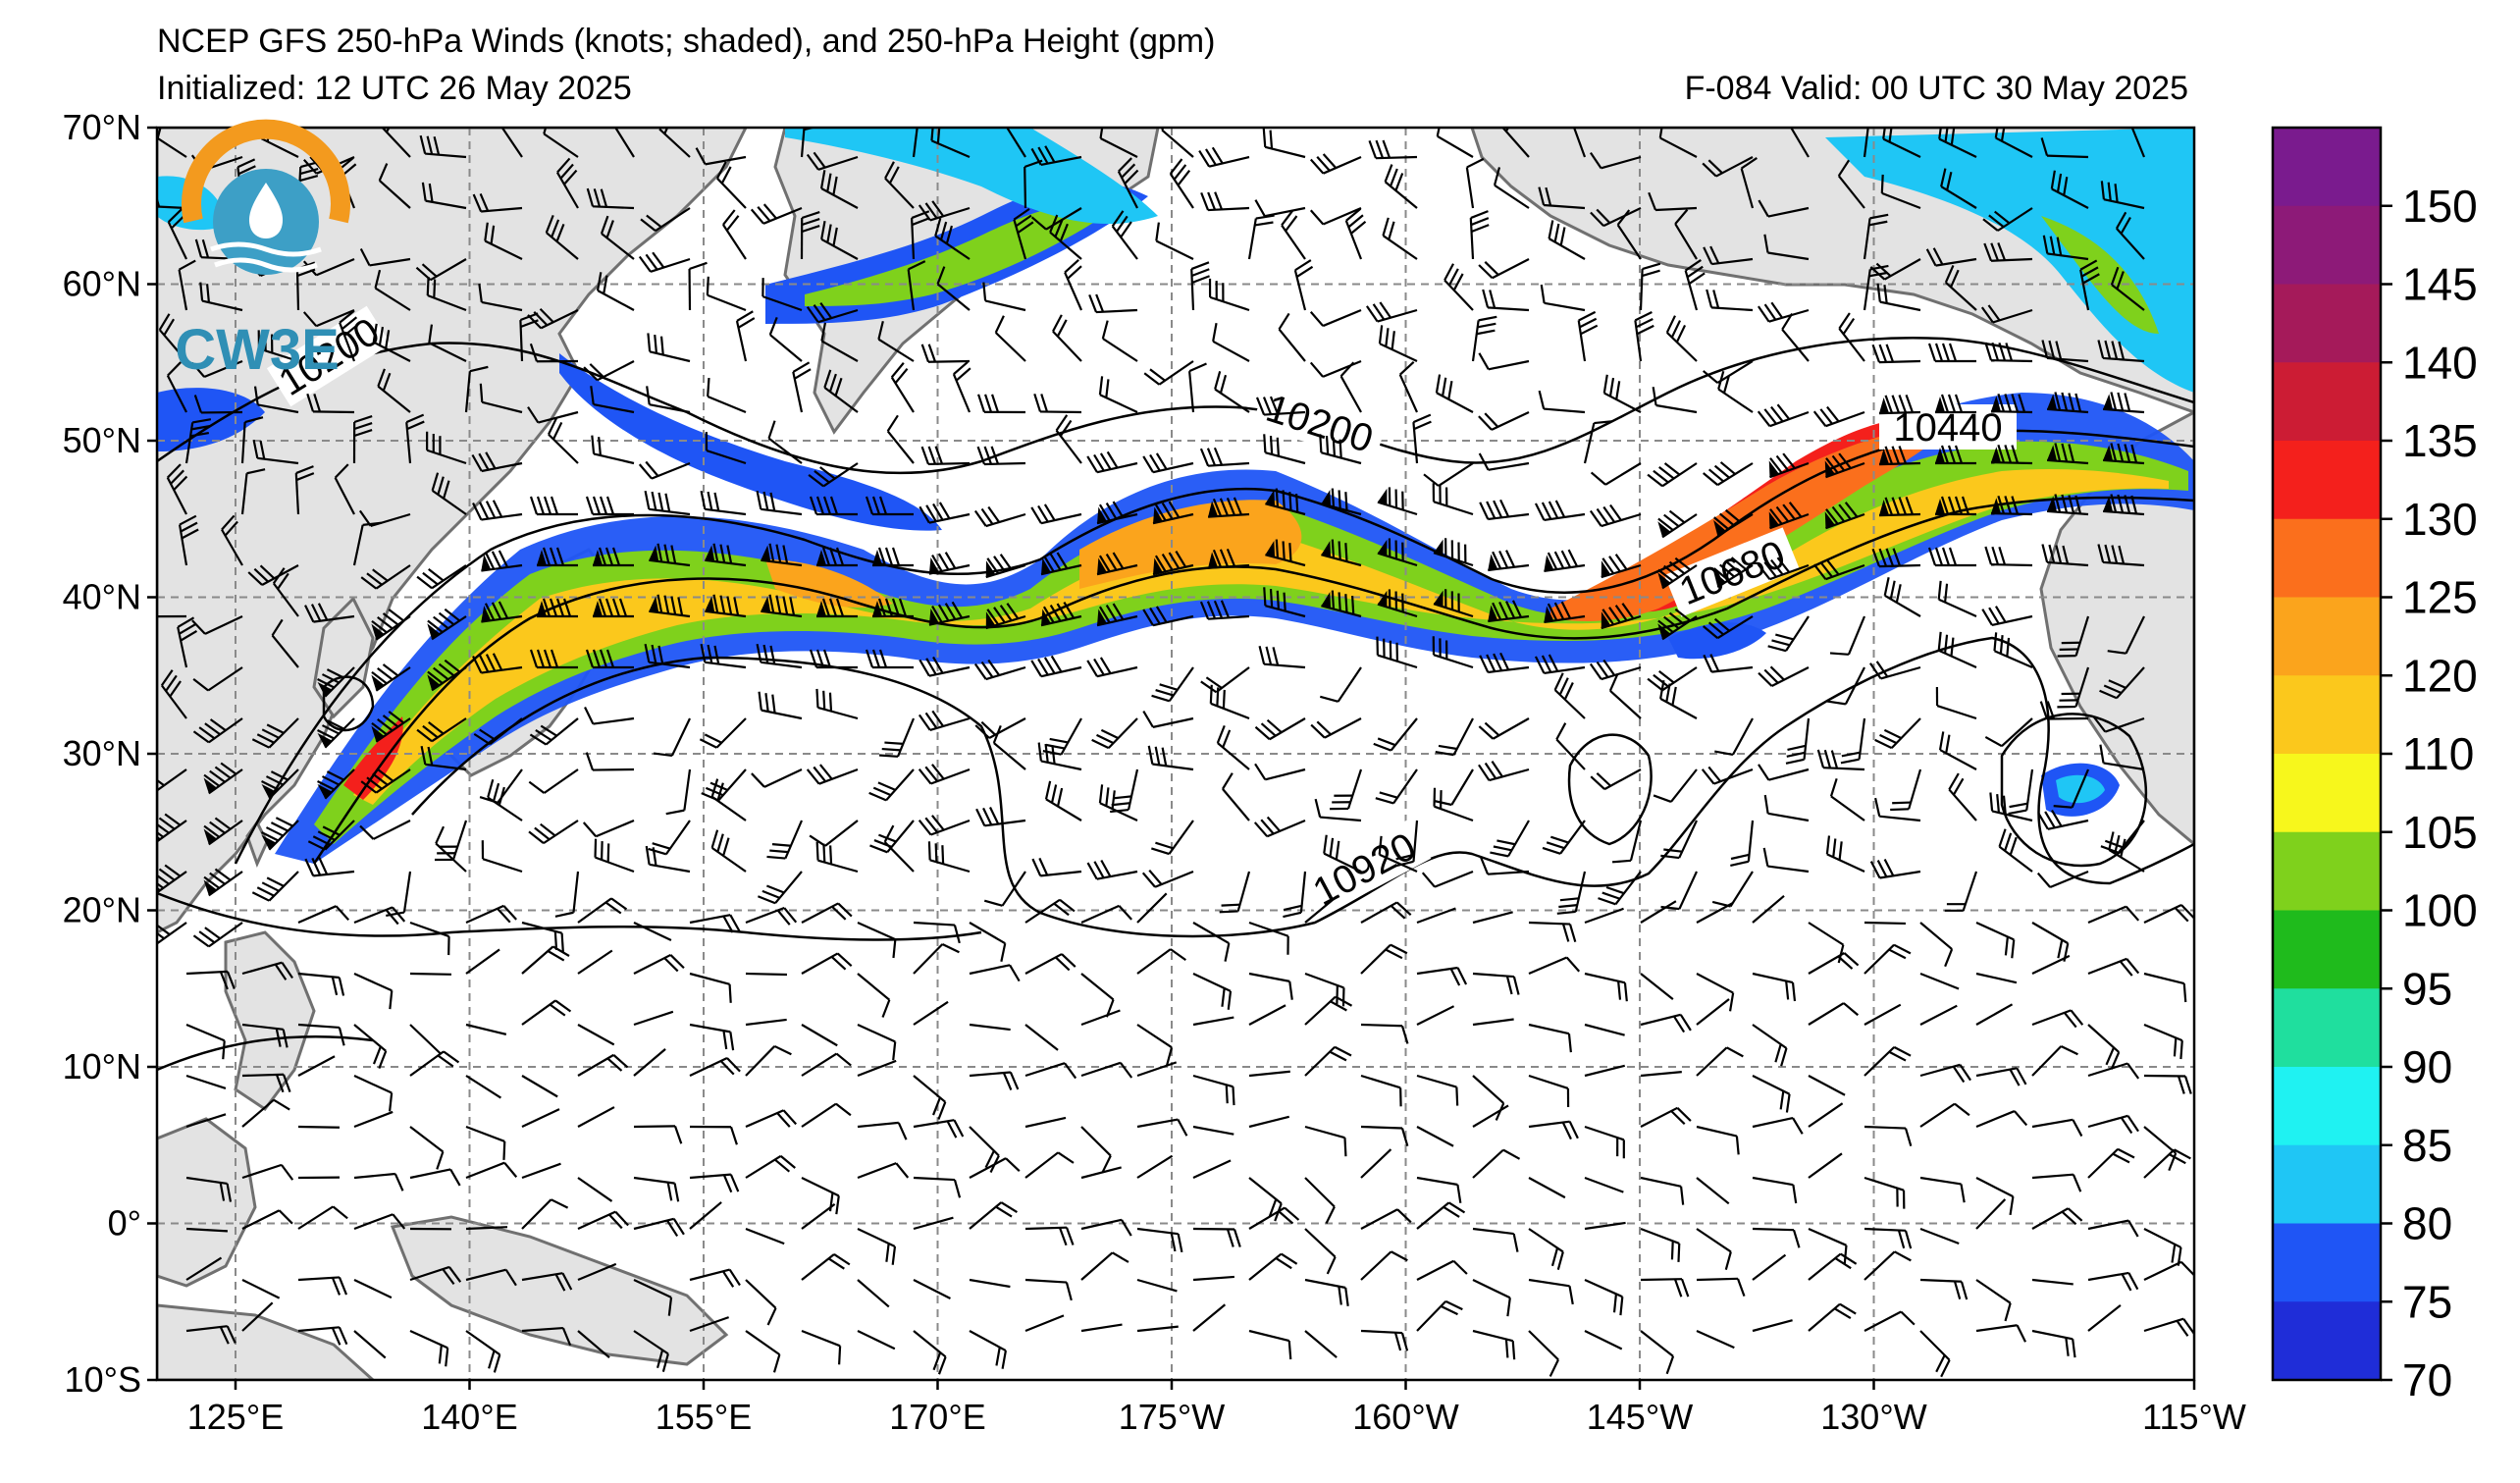 This screenshot has width=2520, height=1483. What do you see at coordinates (2427, 1224) in the screenshot?
I see `colorbar-label: 80` at bounding box center [2427, 1224].